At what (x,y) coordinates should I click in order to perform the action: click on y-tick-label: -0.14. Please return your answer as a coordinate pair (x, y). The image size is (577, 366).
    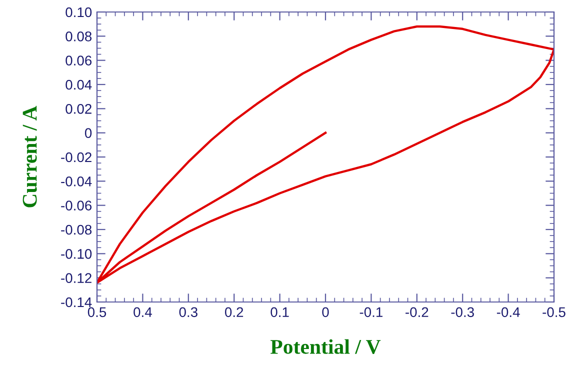
    Looking at the image, I should click on (76, 302).